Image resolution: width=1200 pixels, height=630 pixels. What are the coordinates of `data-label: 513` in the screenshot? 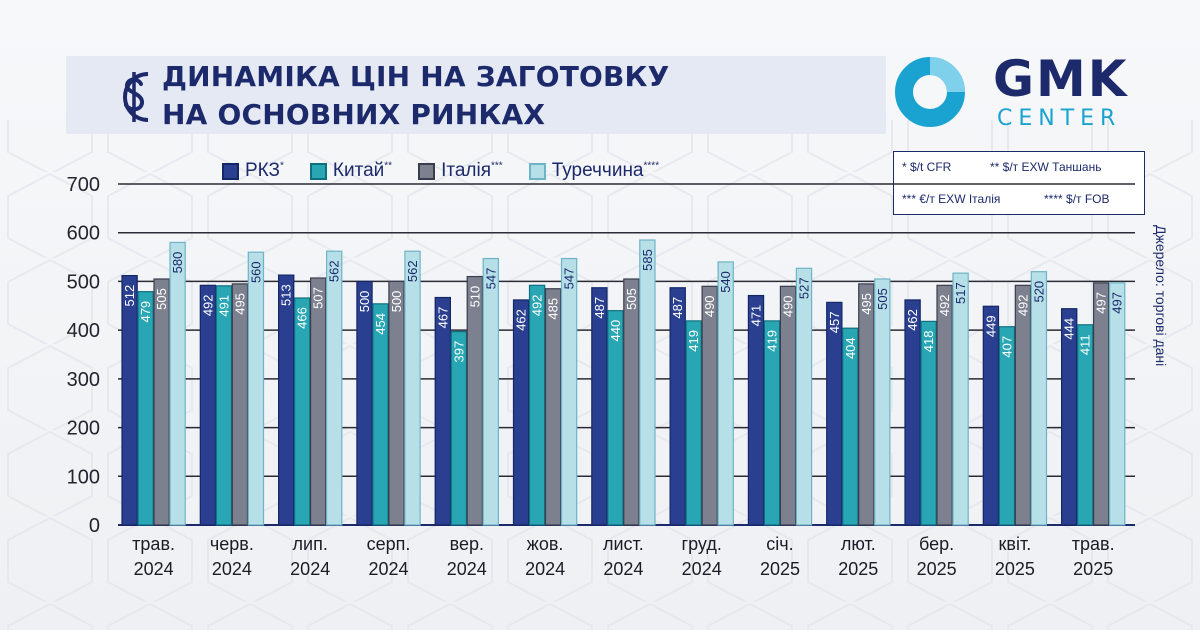 It's located at (286, 295).